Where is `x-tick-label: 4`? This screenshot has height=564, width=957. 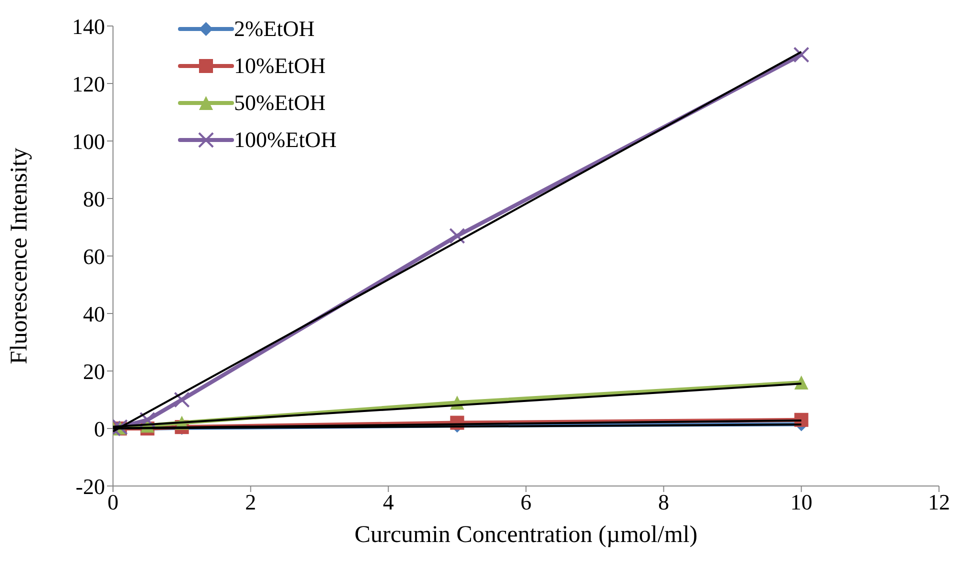
x-tick-label: 4 is located at coordinates (388, 502).